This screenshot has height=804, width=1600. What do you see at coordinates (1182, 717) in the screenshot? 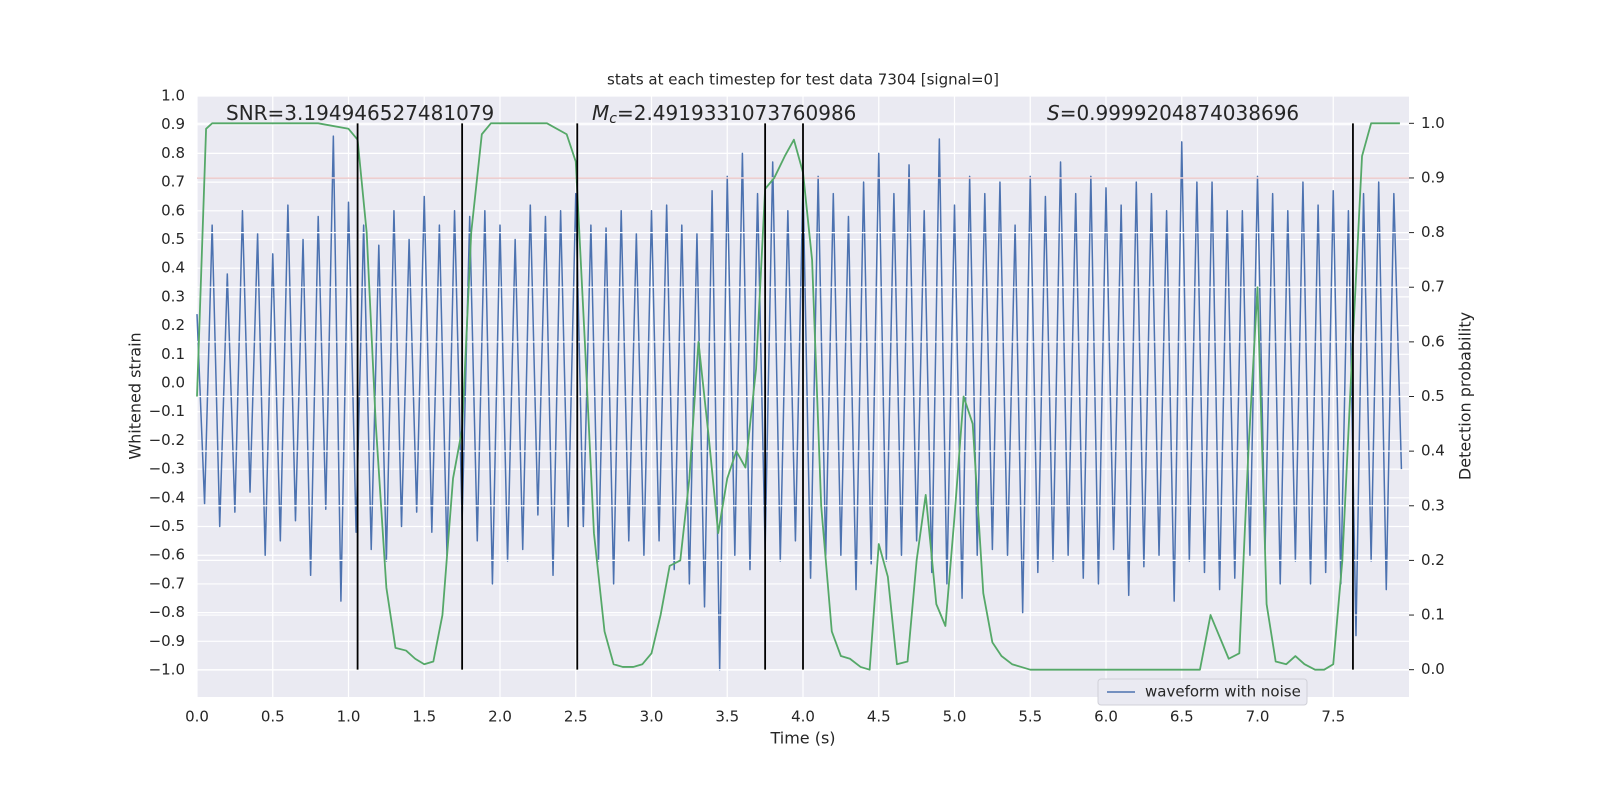
I see `x-tick-label: 6.5` at bounding box center [1182, 717].